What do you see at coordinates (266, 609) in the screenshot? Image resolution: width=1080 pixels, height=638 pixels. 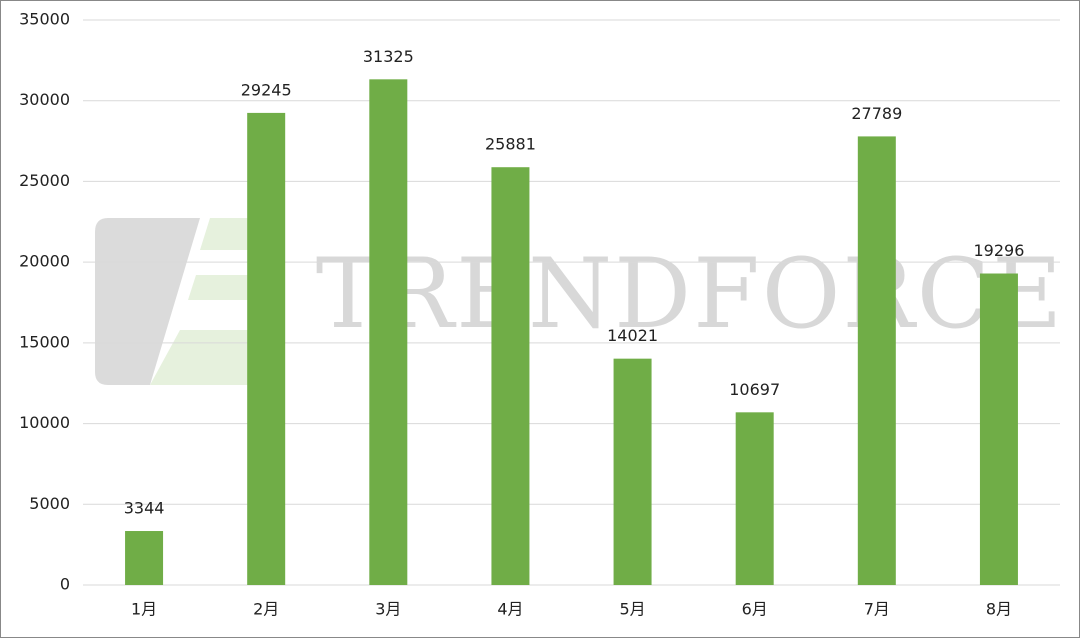 I see `x-tick-label: 2月` at bounding box center [266, 609].